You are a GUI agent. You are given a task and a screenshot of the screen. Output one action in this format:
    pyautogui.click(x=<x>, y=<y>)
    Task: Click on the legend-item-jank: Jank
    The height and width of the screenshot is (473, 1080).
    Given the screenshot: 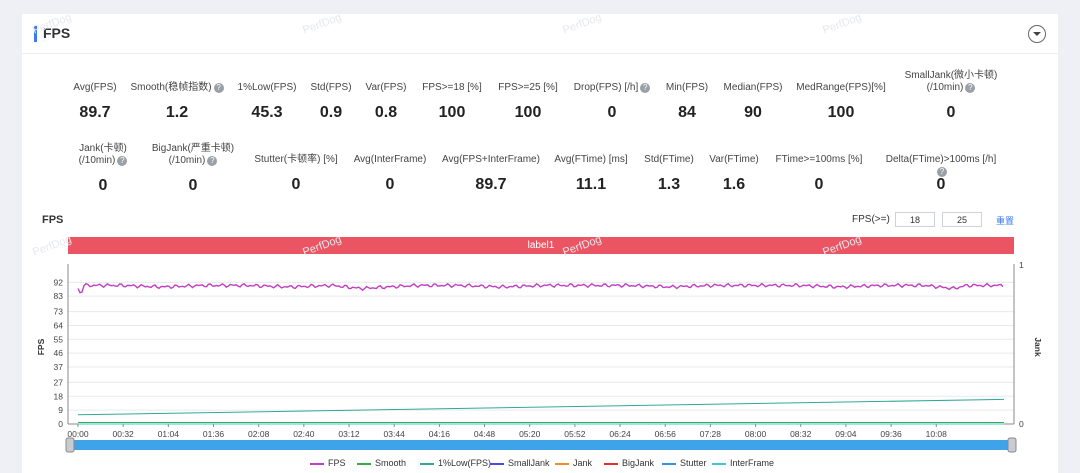 What is the action you would take?
    pyautogui.click(x=573, y=463)
    